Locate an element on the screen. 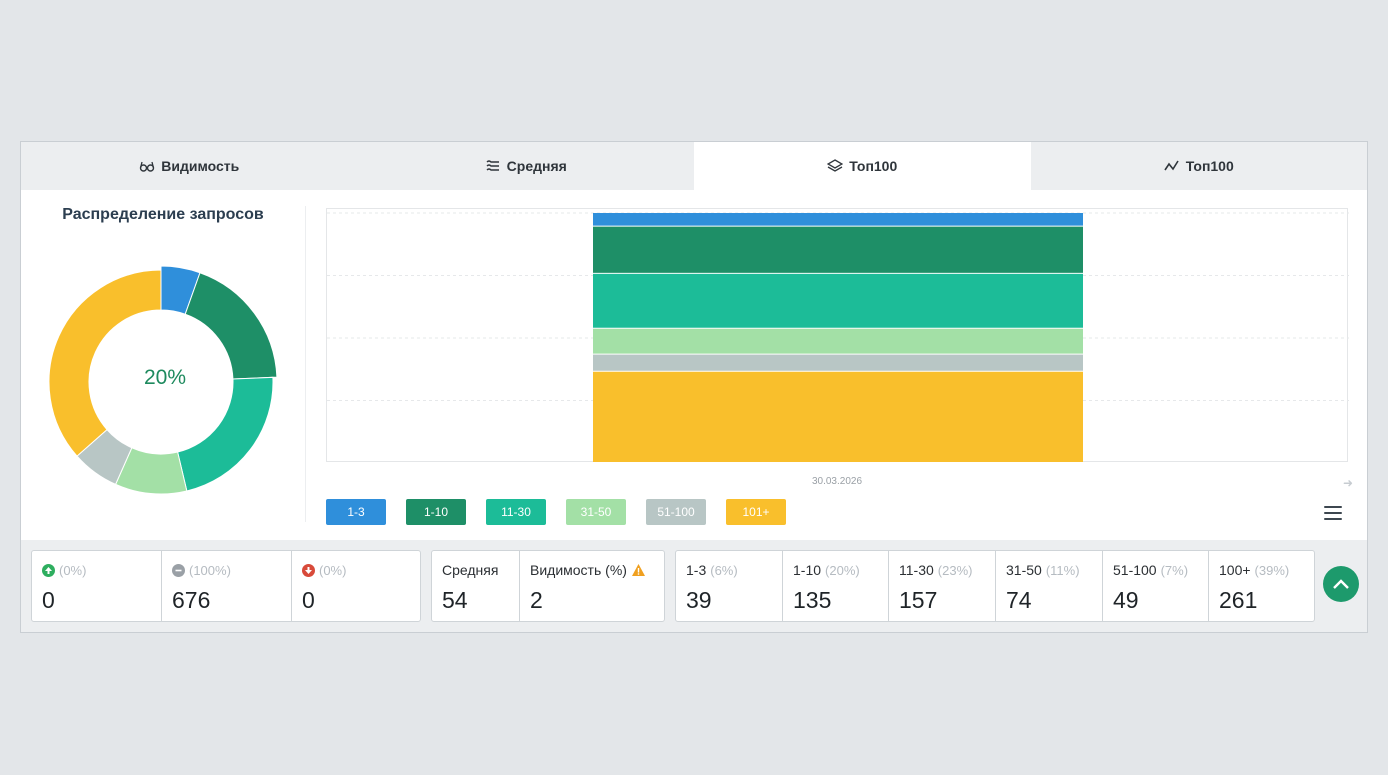  chevron-up-icon is located at coordinates (1341, 584).